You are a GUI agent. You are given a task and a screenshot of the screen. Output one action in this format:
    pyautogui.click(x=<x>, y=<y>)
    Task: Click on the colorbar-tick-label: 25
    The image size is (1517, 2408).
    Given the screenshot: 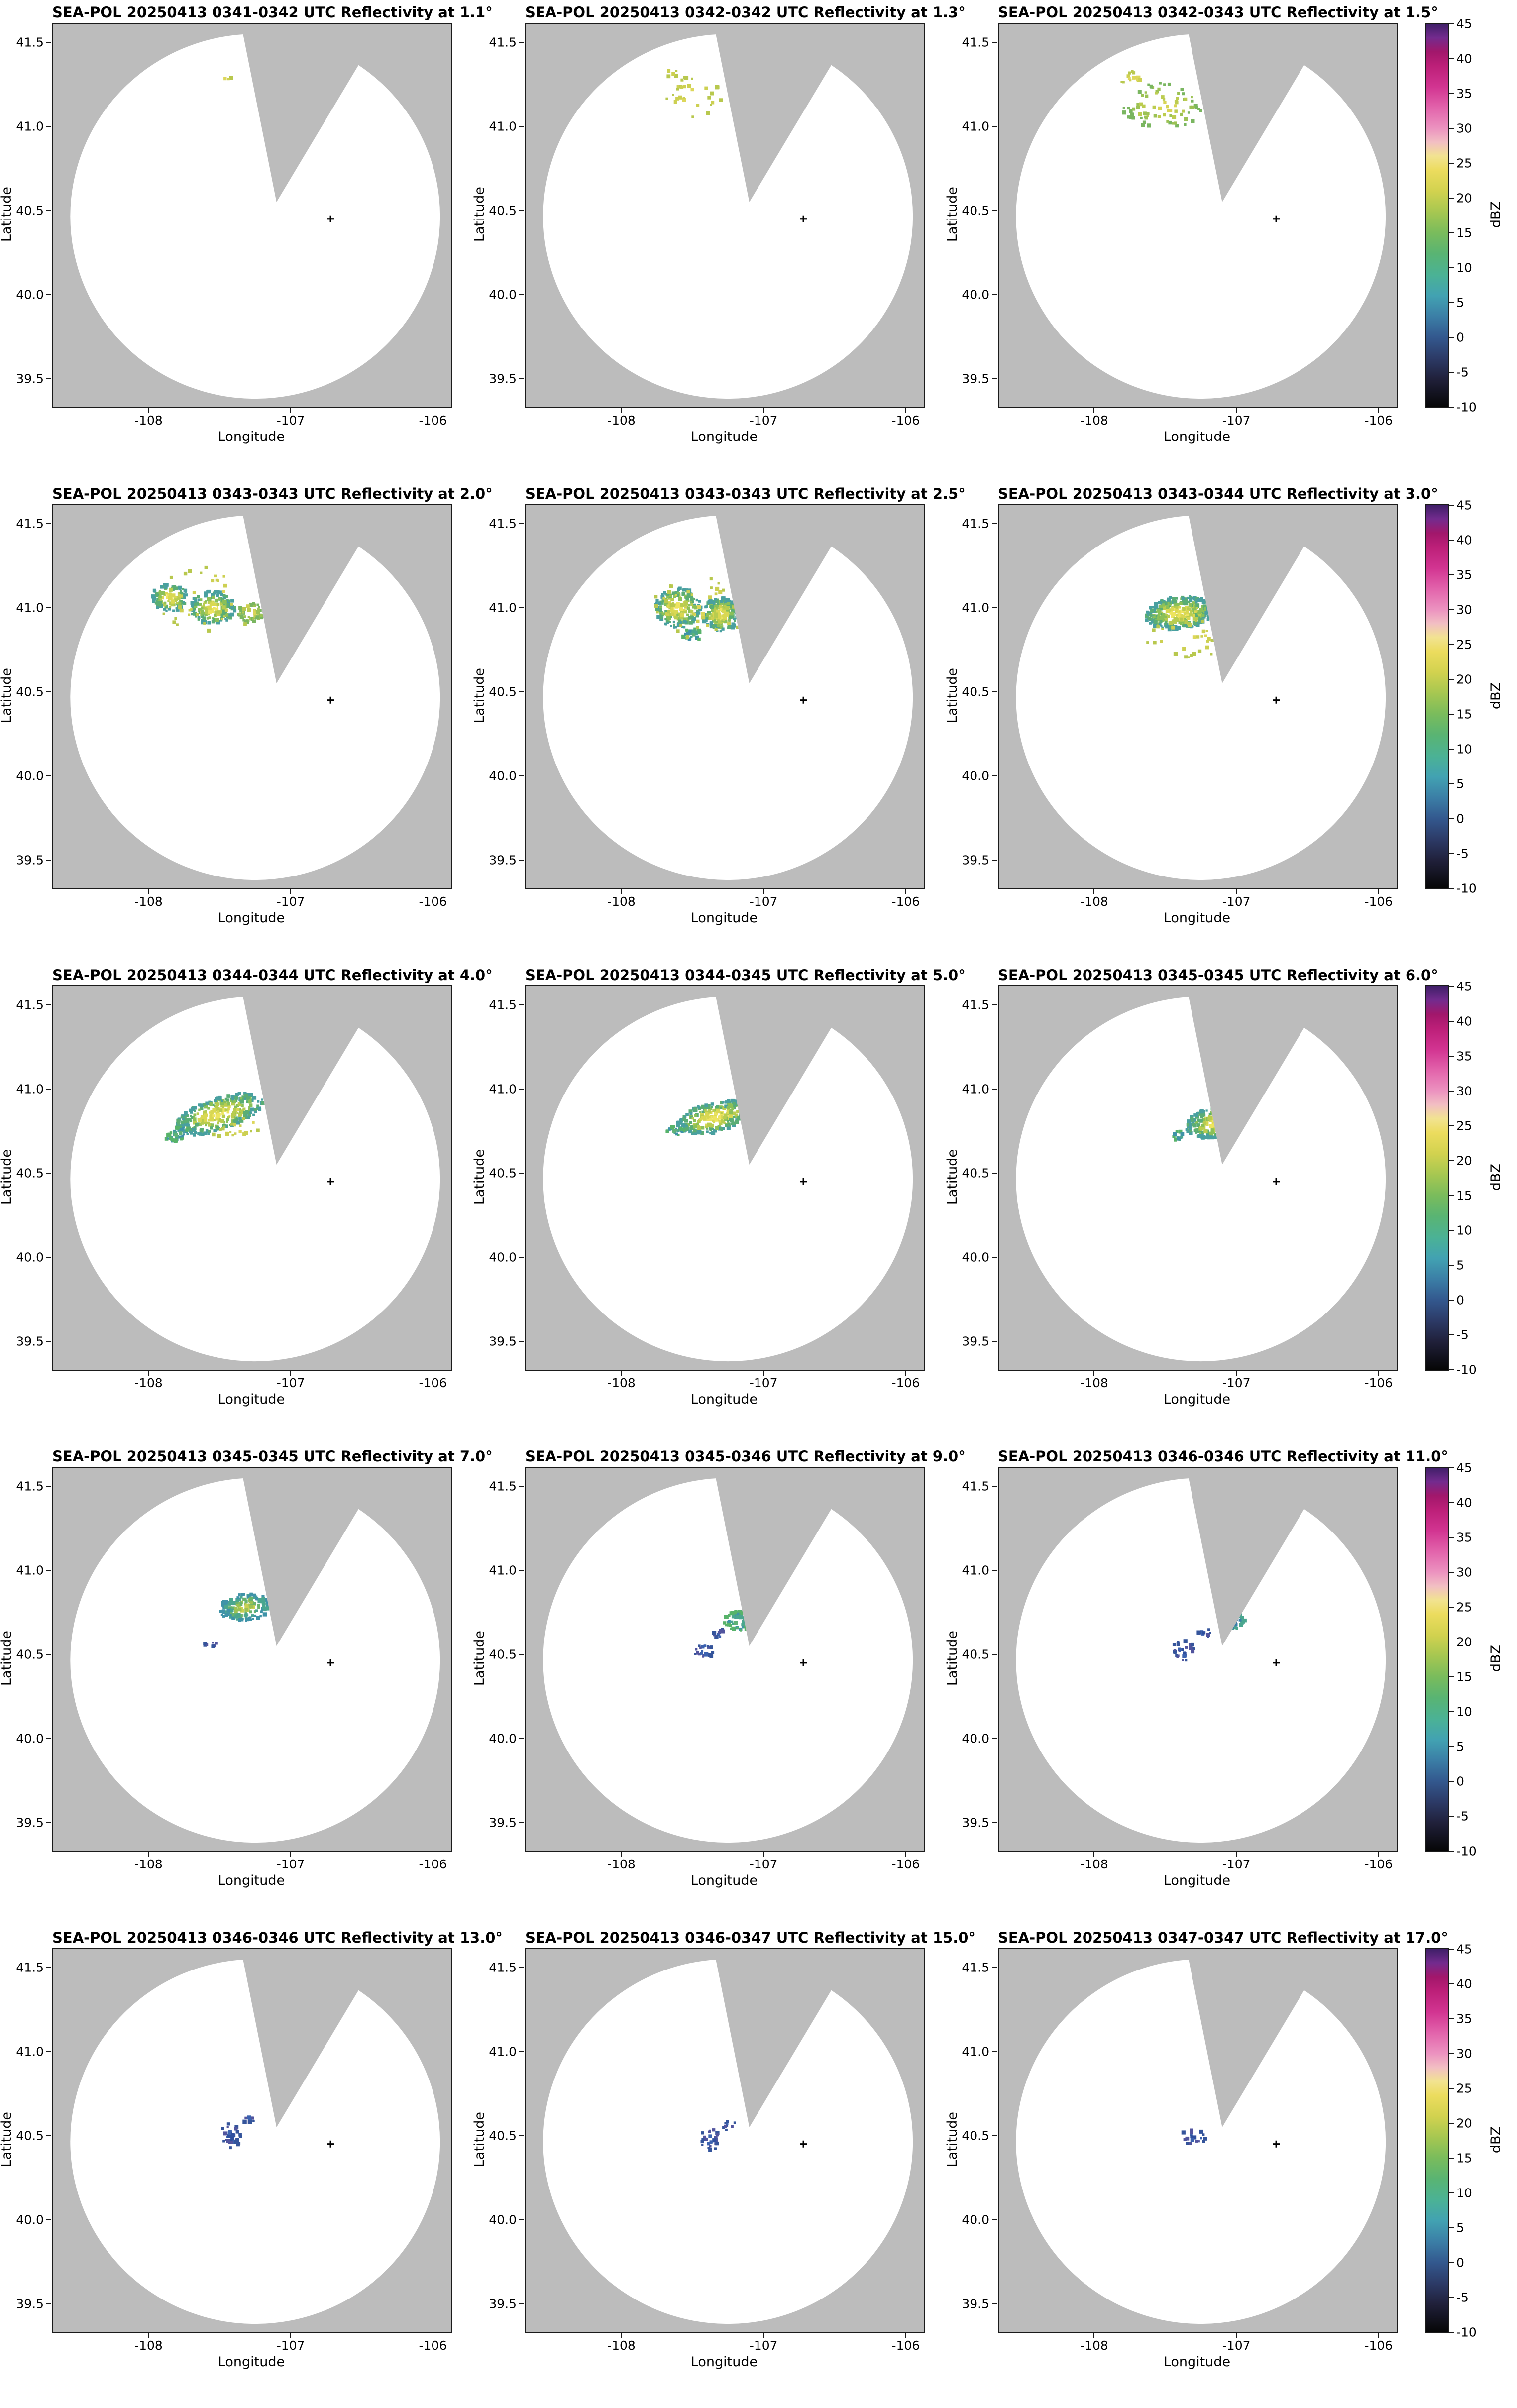 What is the action you would take?
    pyautogui.click(x=1464, y=644)
    